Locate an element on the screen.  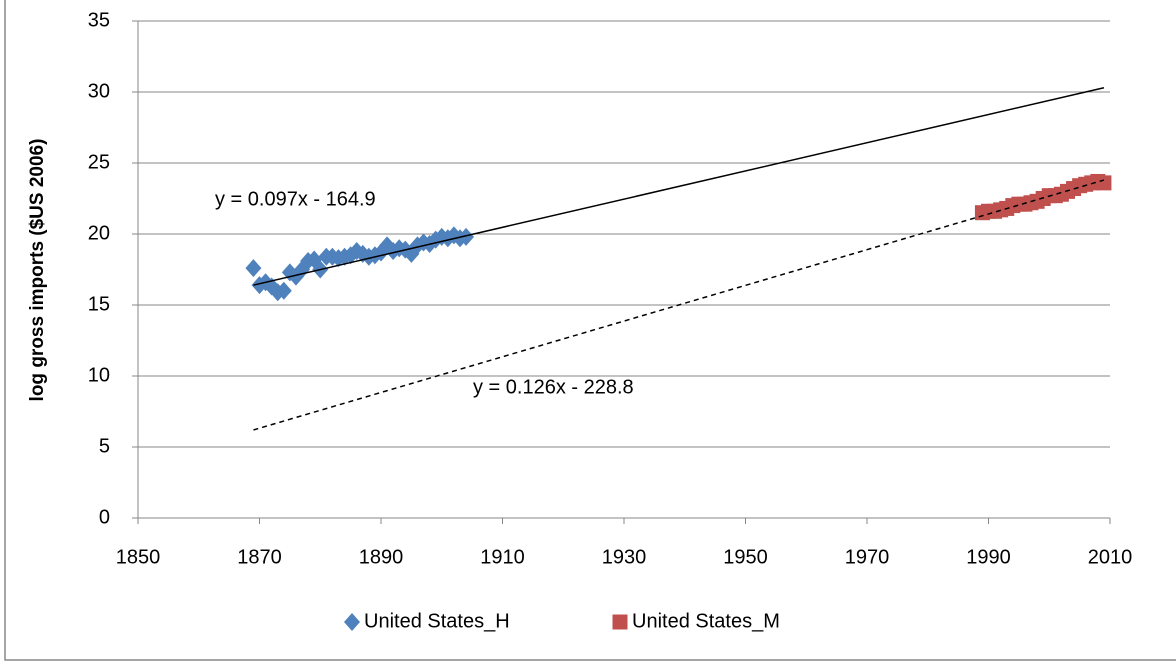
y-tick-label: 25 is located at coordinates (99, 162).